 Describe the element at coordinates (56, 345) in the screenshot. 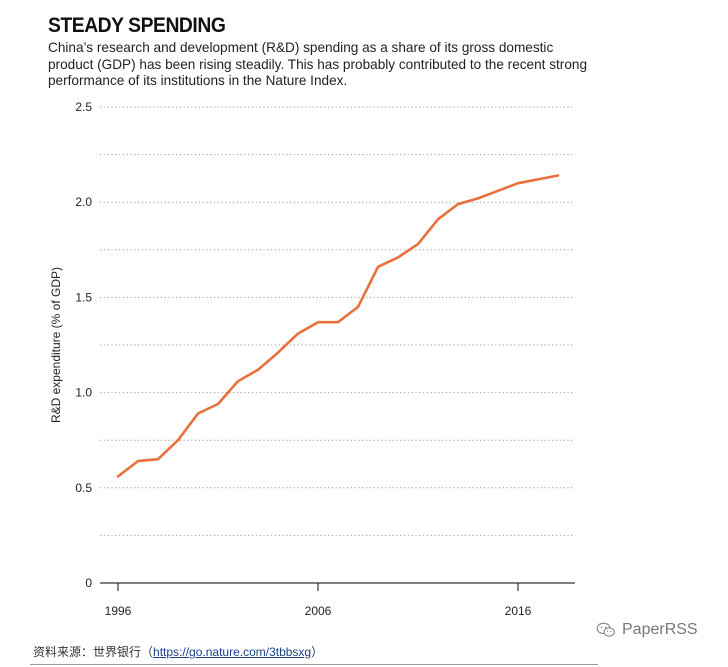

I see `y-axis-label: R&D expenditure (% of GDP)` at that location.